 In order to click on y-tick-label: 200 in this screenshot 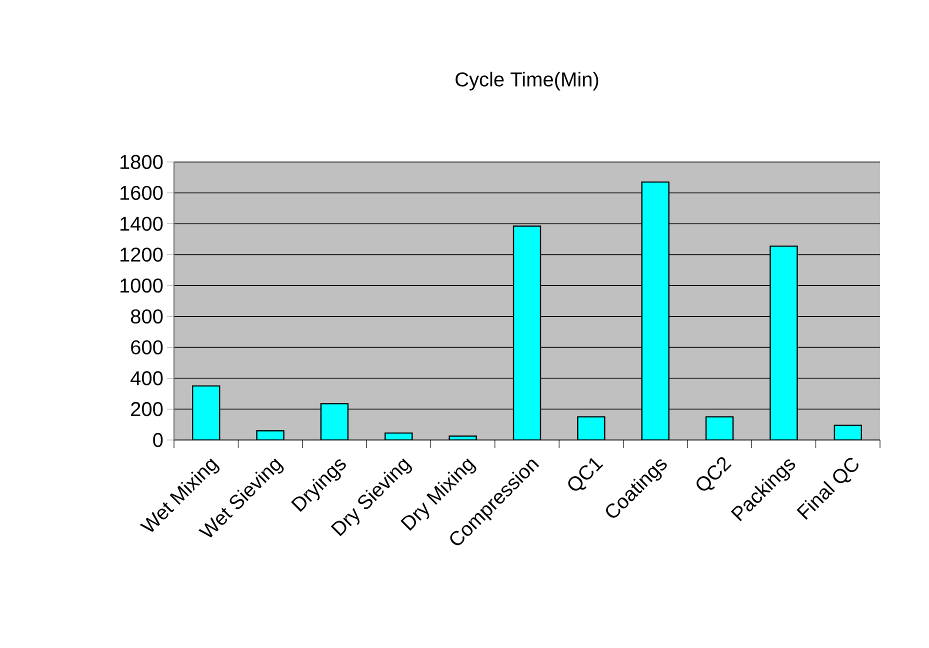, I will do `click(147, 409)`.